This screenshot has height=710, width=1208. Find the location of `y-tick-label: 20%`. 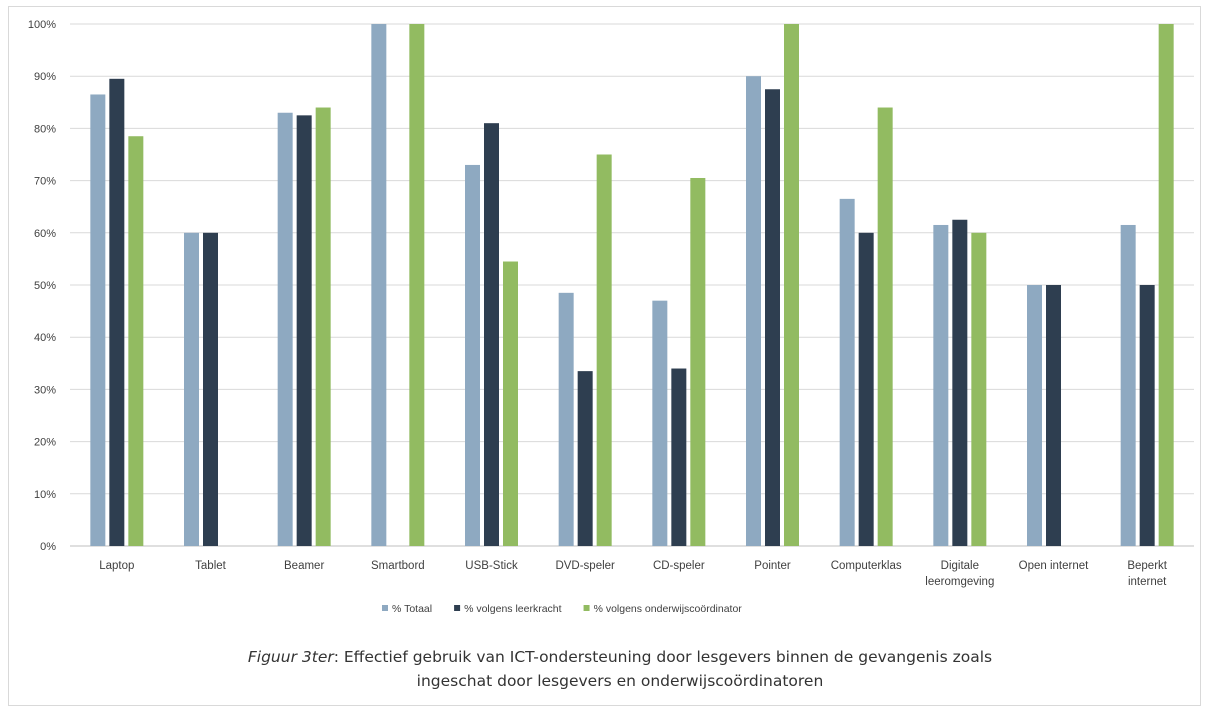

y-tick-label: 20% is located at coordinates (45, 443).